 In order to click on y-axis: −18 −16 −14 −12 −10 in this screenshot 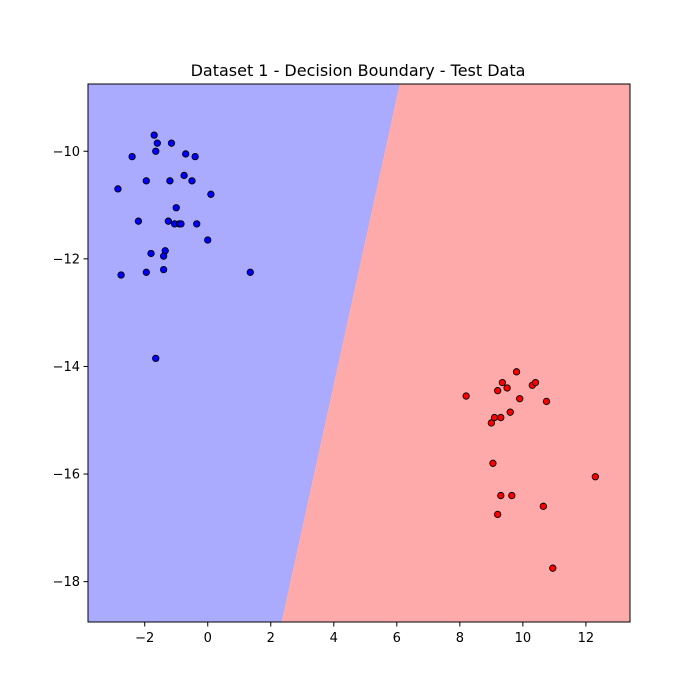, I will do `click(70, 367)`.